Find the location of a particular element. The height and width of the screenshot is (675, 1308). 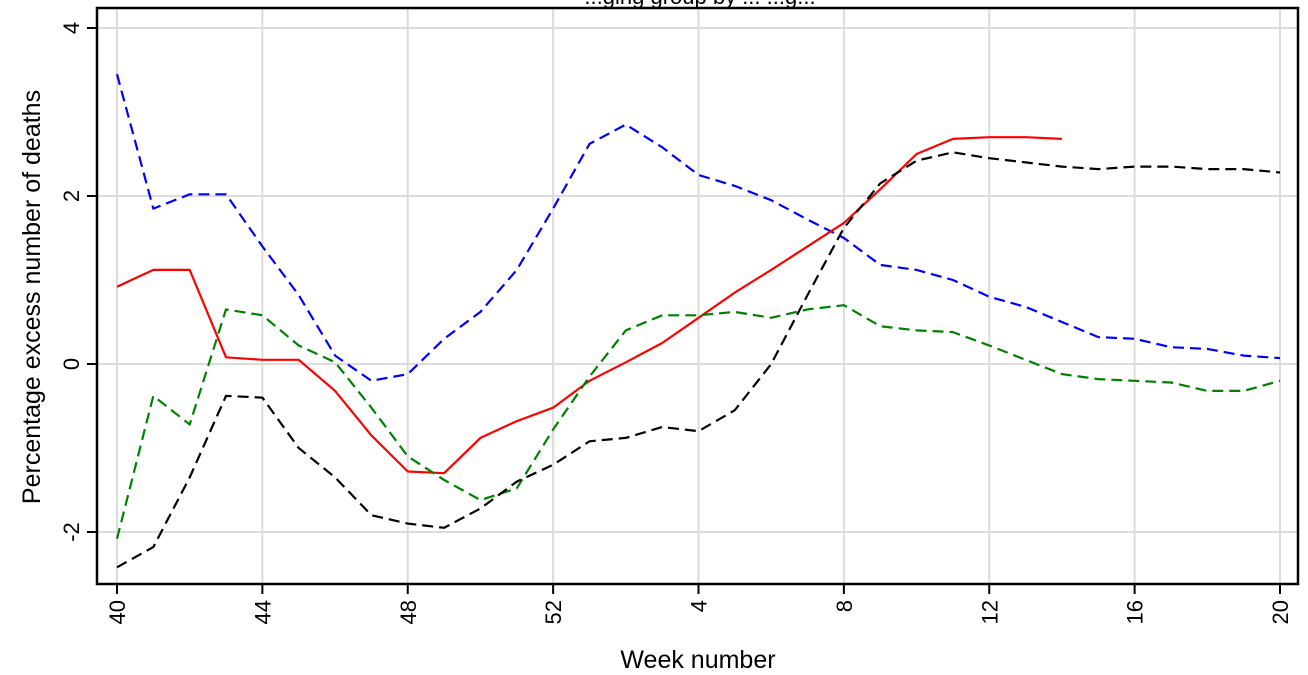

y-tick-label: -2 is located at coordinates (71, 532).